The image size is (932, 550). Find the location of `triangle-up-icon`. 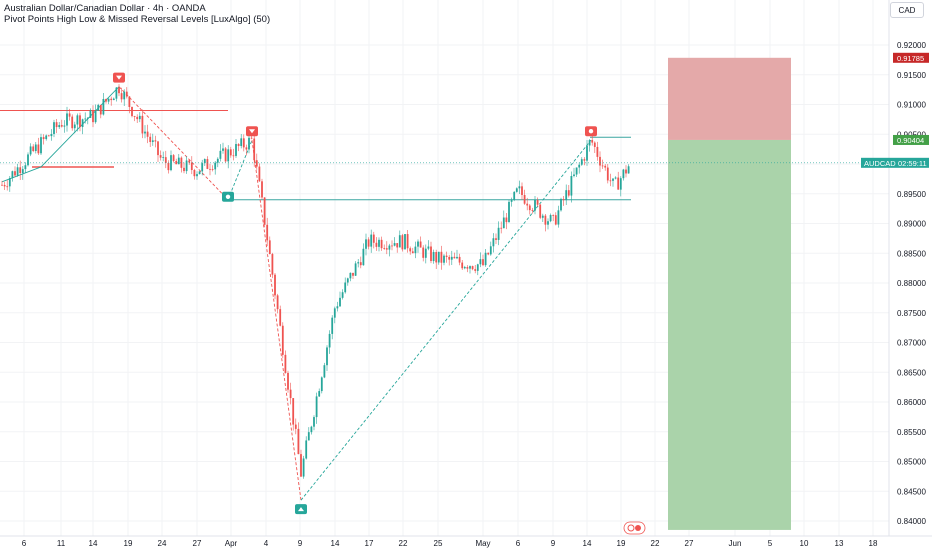

triangle-up-icon is located at coordinates (301, 509).